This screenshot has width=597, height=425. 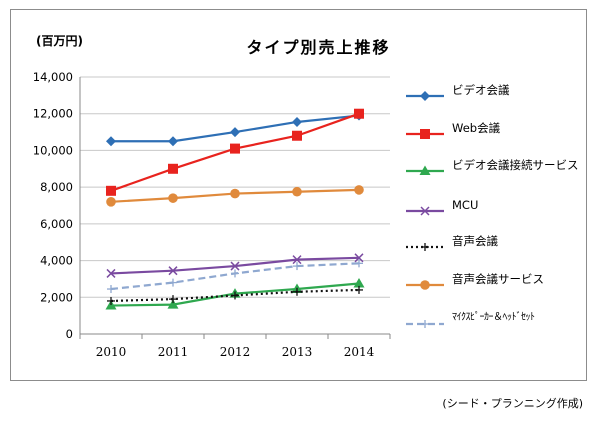 I want to click on y-tick-label: 4,000, so click(x=56, y=261).